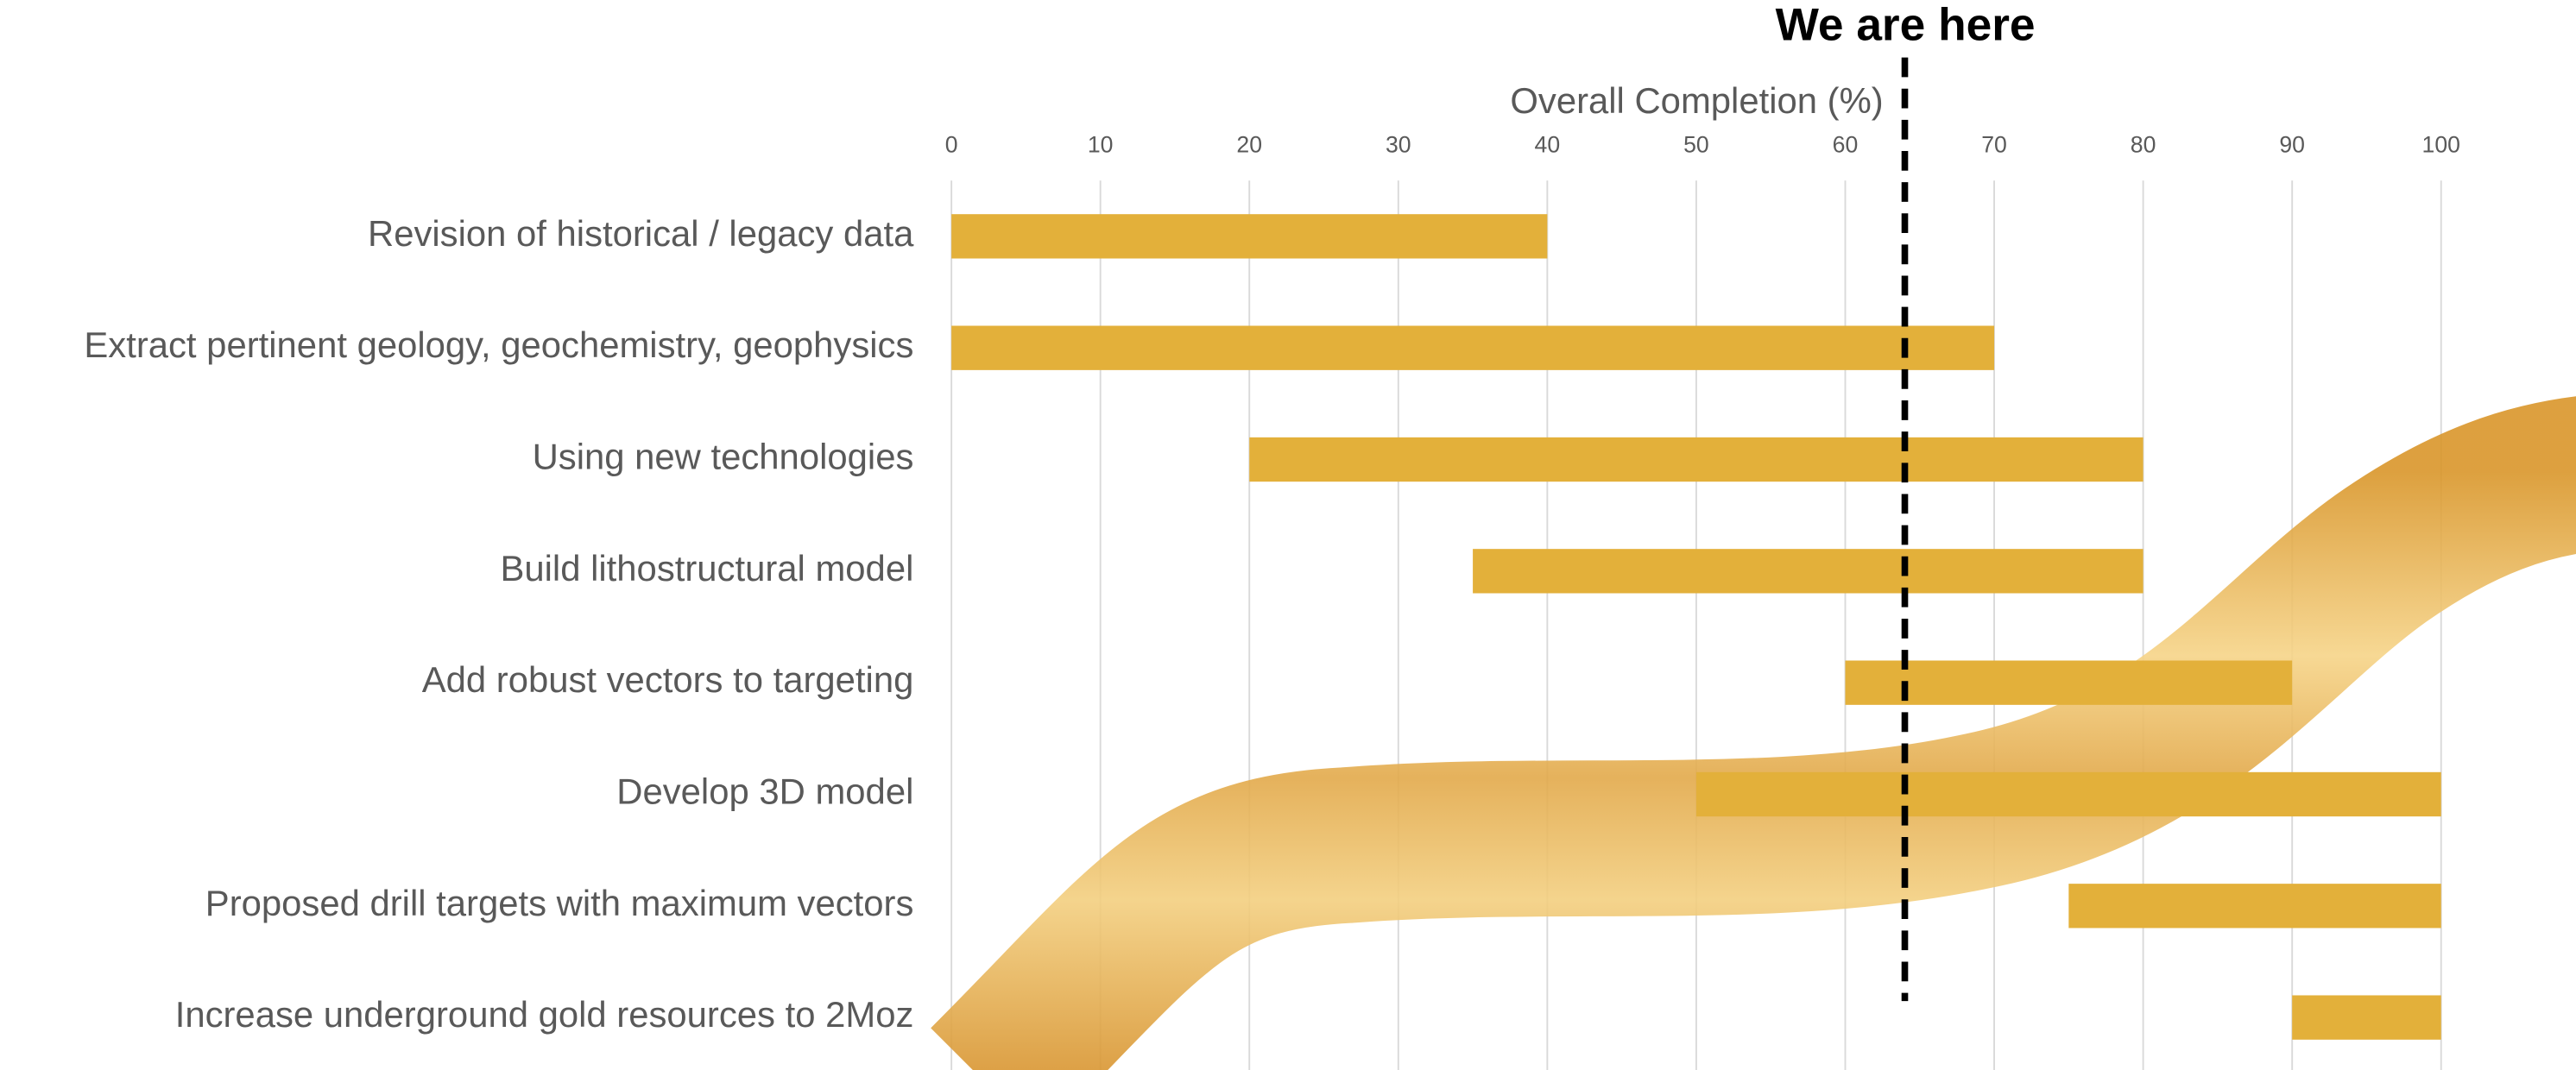 The image size is (2576, 1070). What do you see at coordinates (1846, 144) in the screenshot?
I see `x-tick-label: 60` at bounding box center [1846, 144].